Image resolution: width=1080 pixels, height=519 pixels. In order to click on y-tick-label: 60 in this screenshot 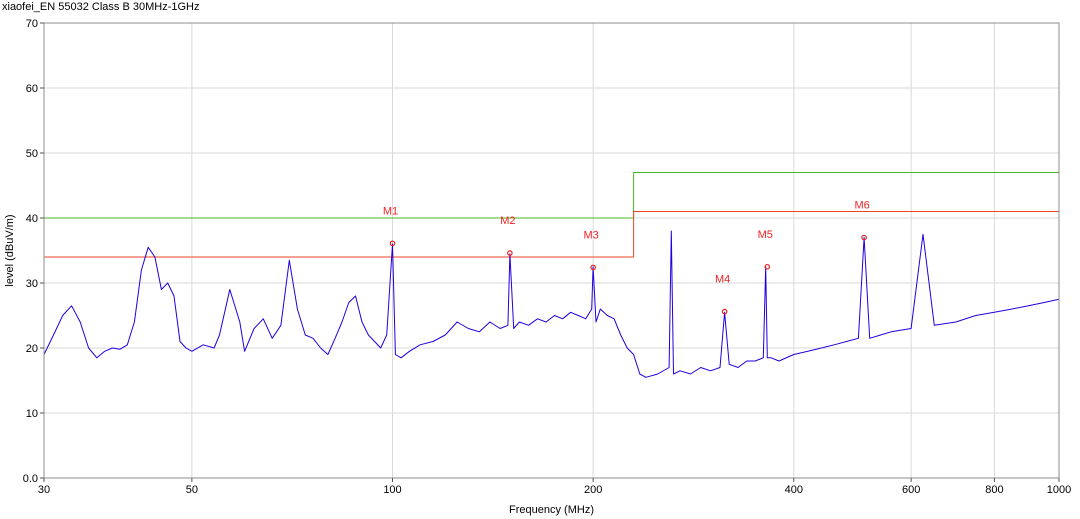, I will do `click(32, 89)`.